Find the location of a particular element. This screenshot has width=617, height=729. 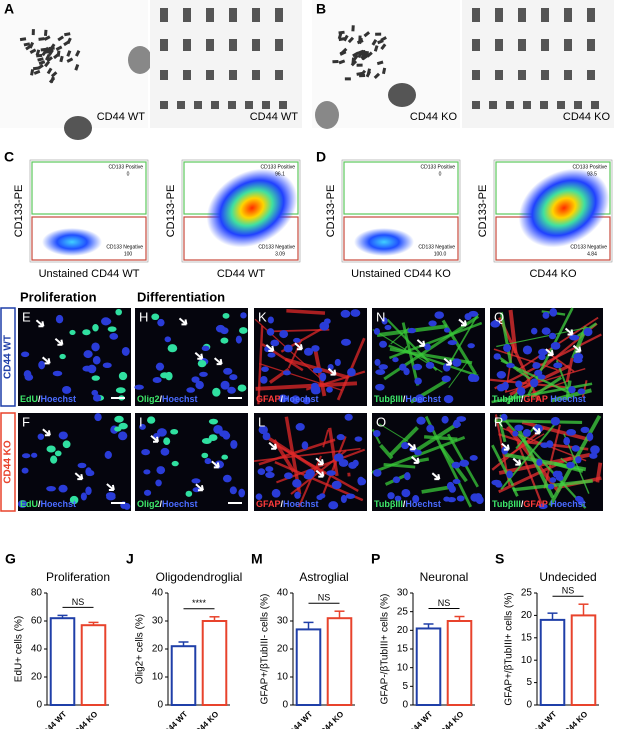

spread-image is located at coordinates (74, 64).